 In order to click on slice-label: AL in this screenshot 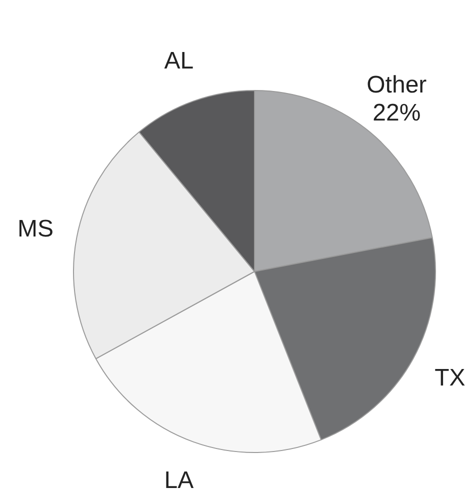, I will do `click(179, 60)`.